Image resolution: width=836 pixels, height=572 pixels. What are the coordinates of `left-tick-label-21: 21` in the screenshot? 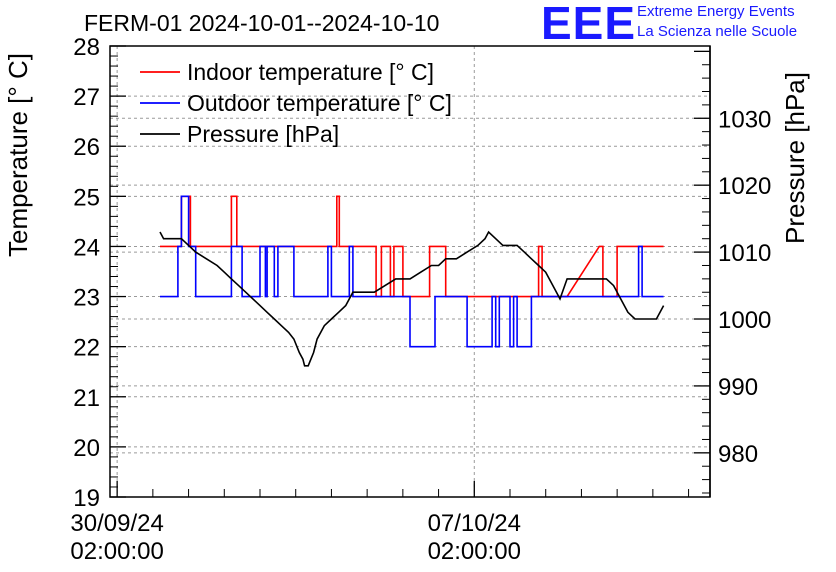 It's located at (86, 398).